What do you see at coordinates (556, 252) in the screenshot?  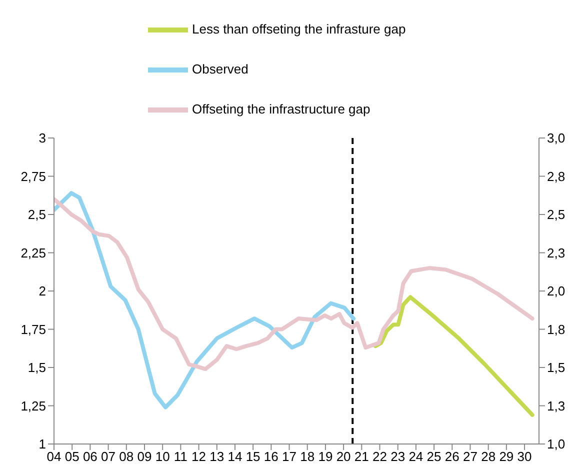 I see `y2-tick-label: 2,3` at bounding box center [556, 252].